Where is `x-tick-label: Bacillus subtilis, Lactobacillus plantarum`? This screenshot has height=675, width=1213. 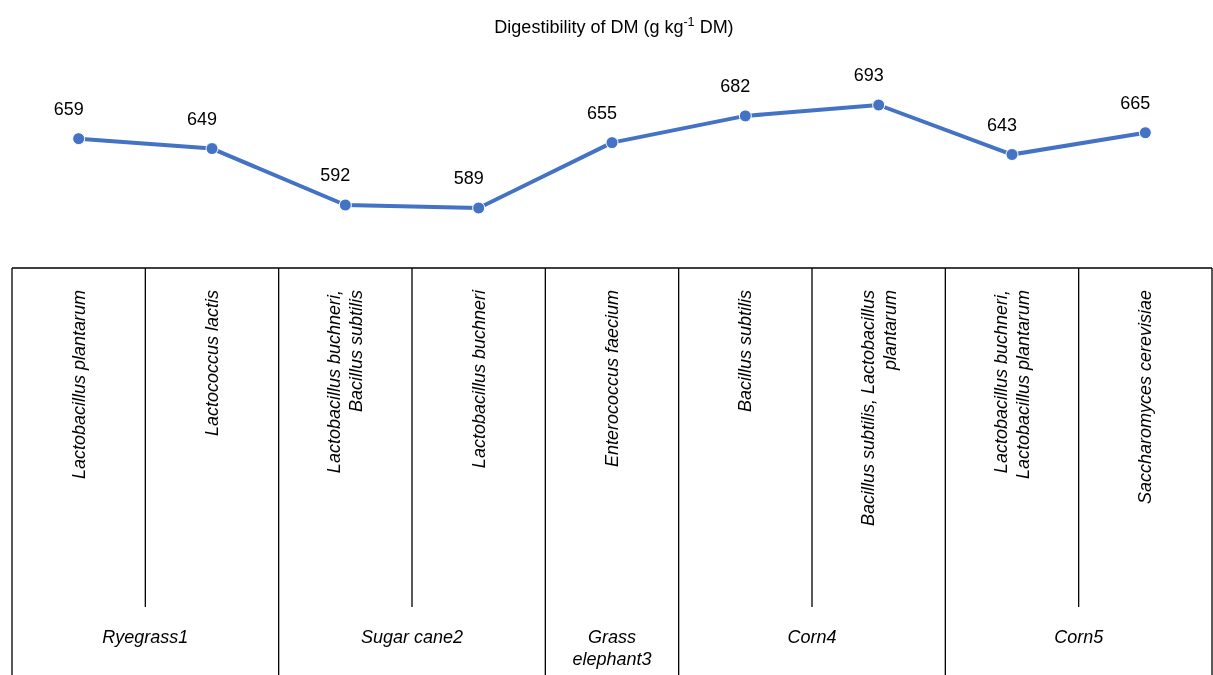
x-tick-label: Bacillus subtilis, Lactobacillus plantarum is located at coordinates (878, 408).